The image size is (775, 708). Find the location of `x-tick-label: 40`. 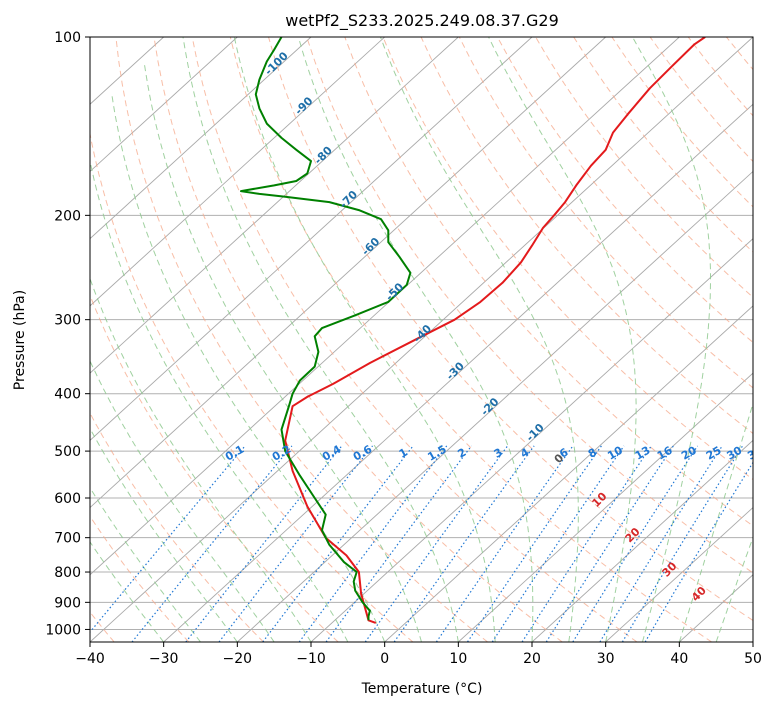

x-tick-label: 40 is located at coordinates (679, 659).